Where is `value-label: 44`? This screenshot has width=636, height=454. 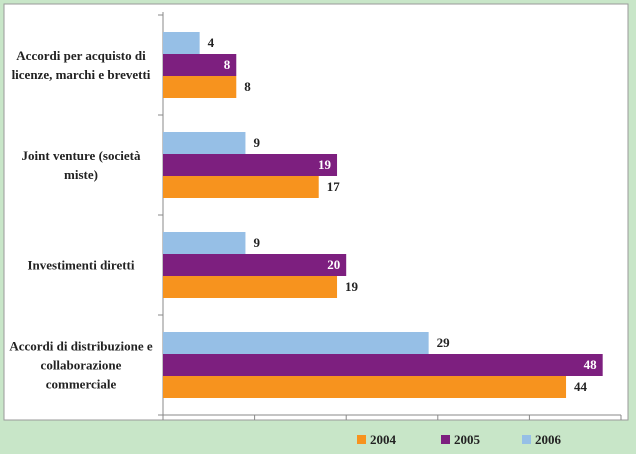
value-label: 44 is located at coordinates (581, 386).